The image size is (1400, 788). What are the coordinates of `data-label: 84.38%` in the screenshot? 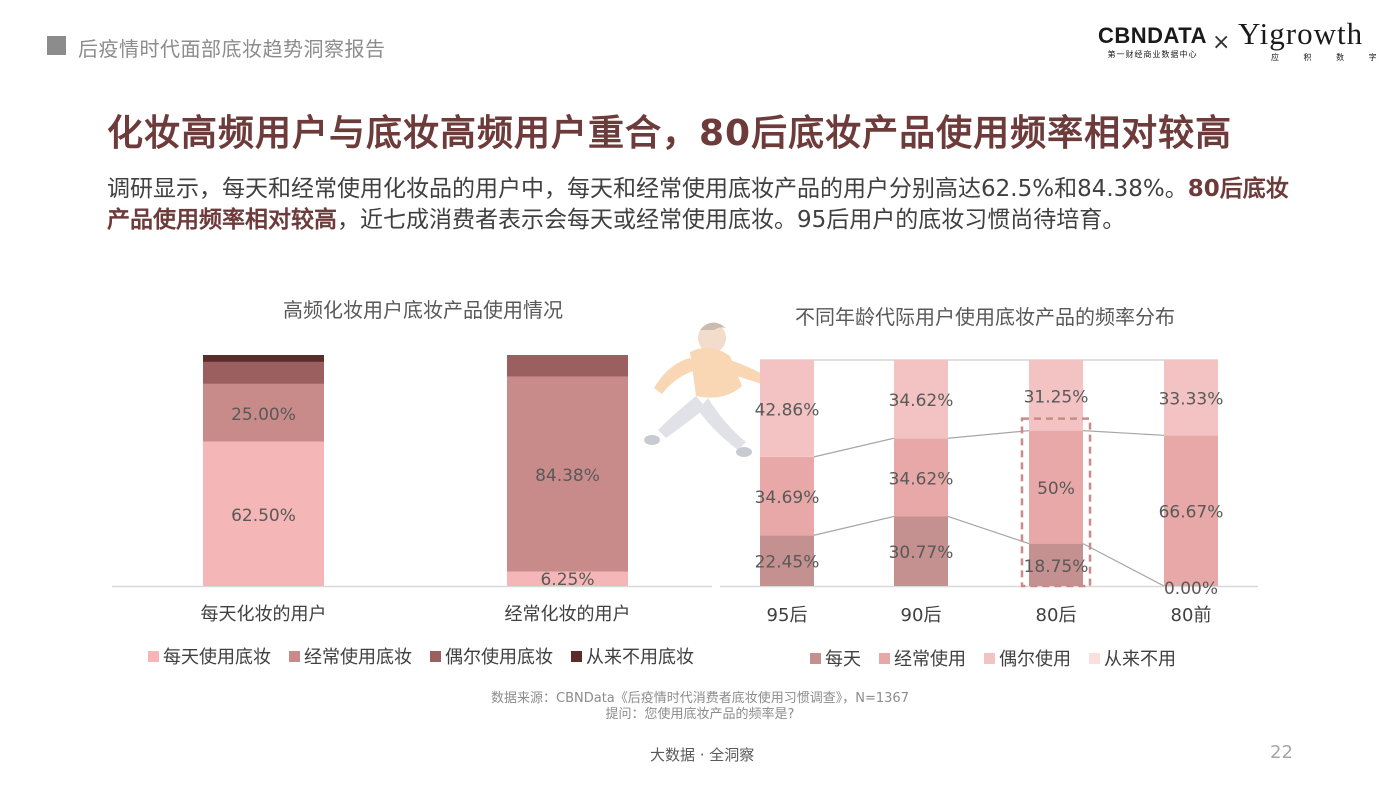 It's located at (567, 476).